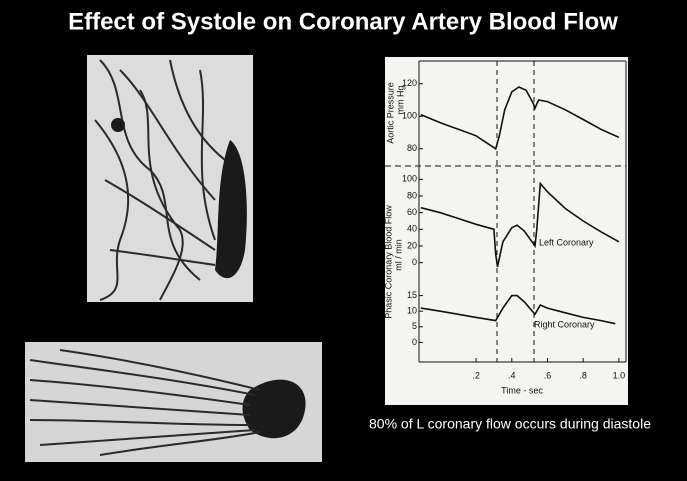 The image size is (687, 481). What do you see at coordinates (566, 242) in the screenshot?
I see `series-label: Left Coronary` at bounding box center [566, 242].